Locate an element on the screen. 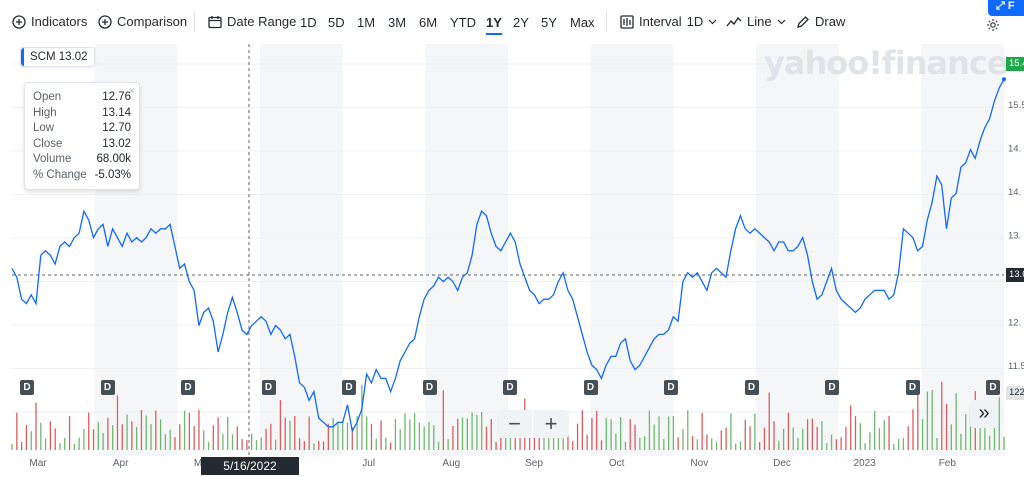  range-6m: 6M is located at coordinates (428, 22).